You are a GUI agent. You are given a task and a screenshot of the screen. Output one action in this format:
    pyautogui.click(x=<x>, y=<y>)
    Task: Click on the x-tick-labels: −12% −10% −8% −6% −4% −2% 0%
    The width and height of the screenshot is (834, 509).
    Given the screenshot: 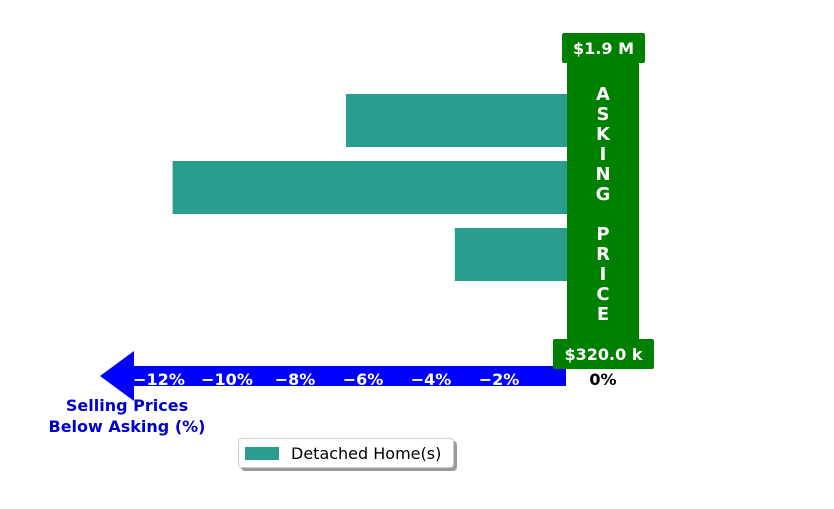 What is the action you would take?
    pyautogui.click(x=374, y=379)
    